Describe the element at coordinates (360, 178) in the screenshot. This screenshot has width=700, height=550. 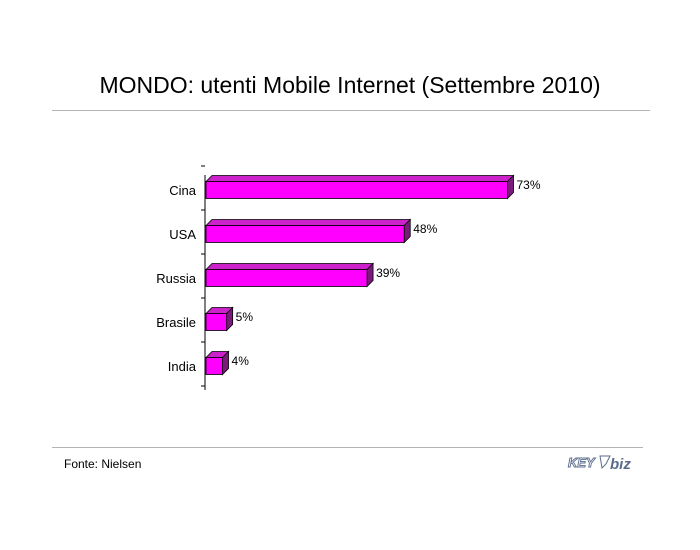
I see `bar-top-cina` at that location.